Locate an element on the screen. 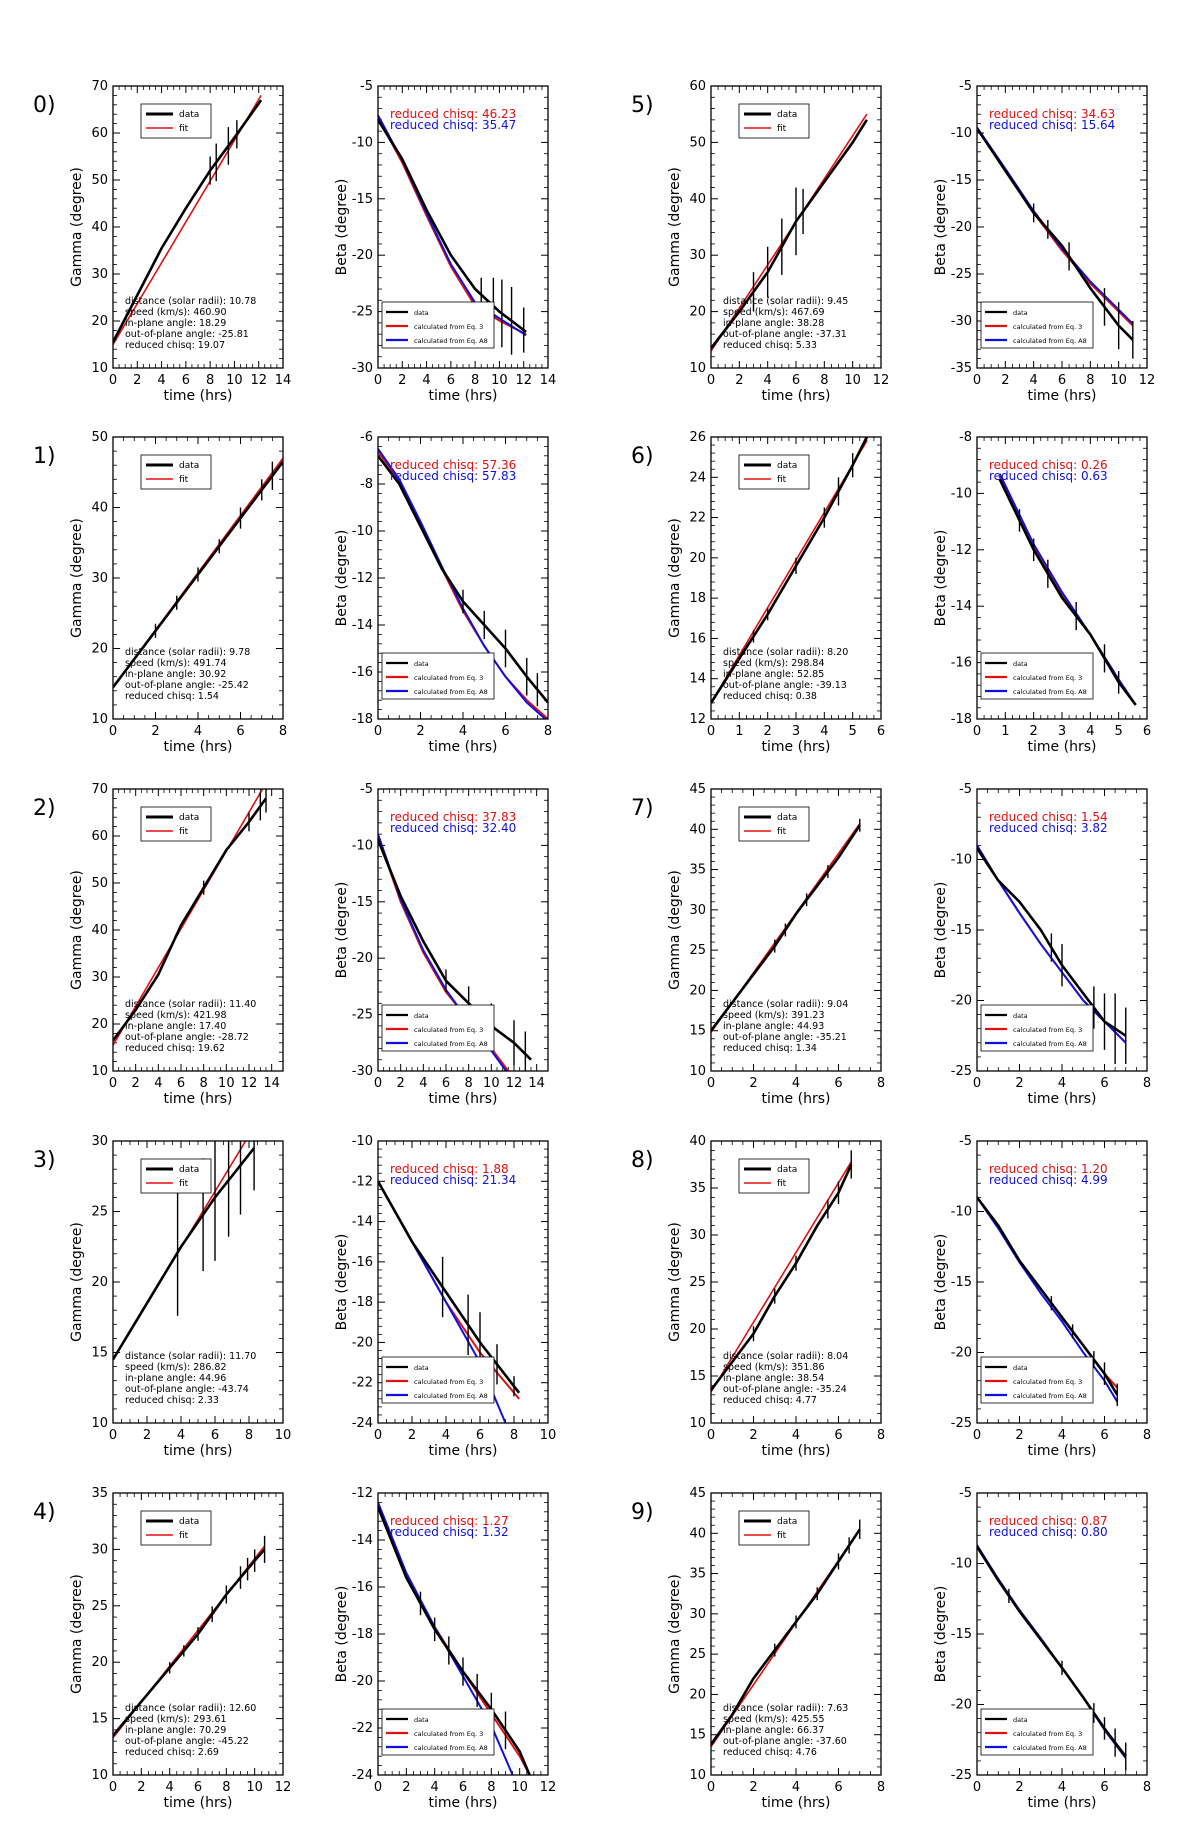 The height and width of the screenshot is (1842, 1200). y-tick-label: -5 is located at coordinates (965, 86).